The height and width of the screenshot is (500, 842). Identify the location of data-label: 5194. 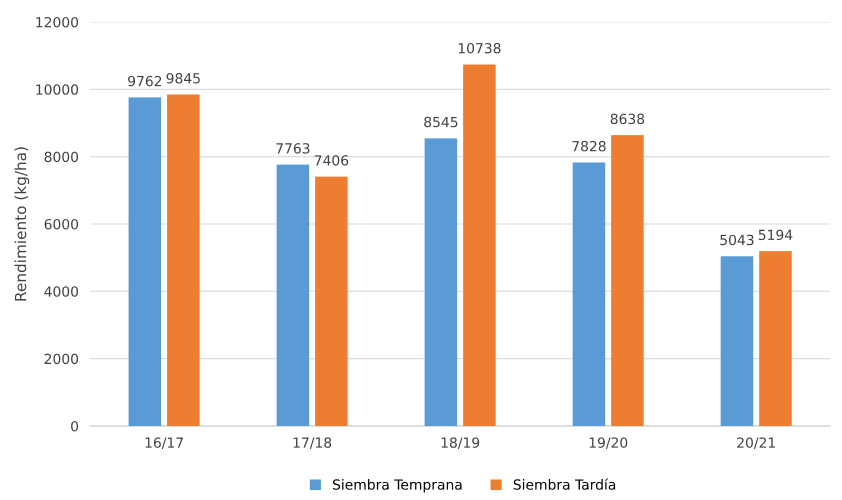
(775, 235).